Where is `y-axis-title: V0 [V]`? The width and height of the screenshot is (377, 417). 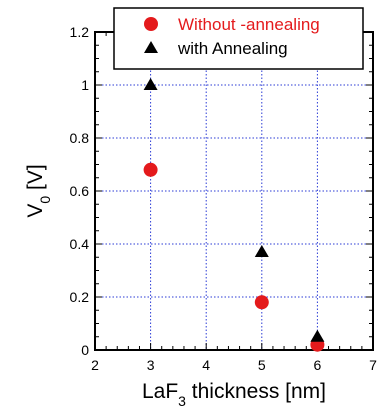 y-axis-title: V0 [V] is located at coordinates (38, 190).